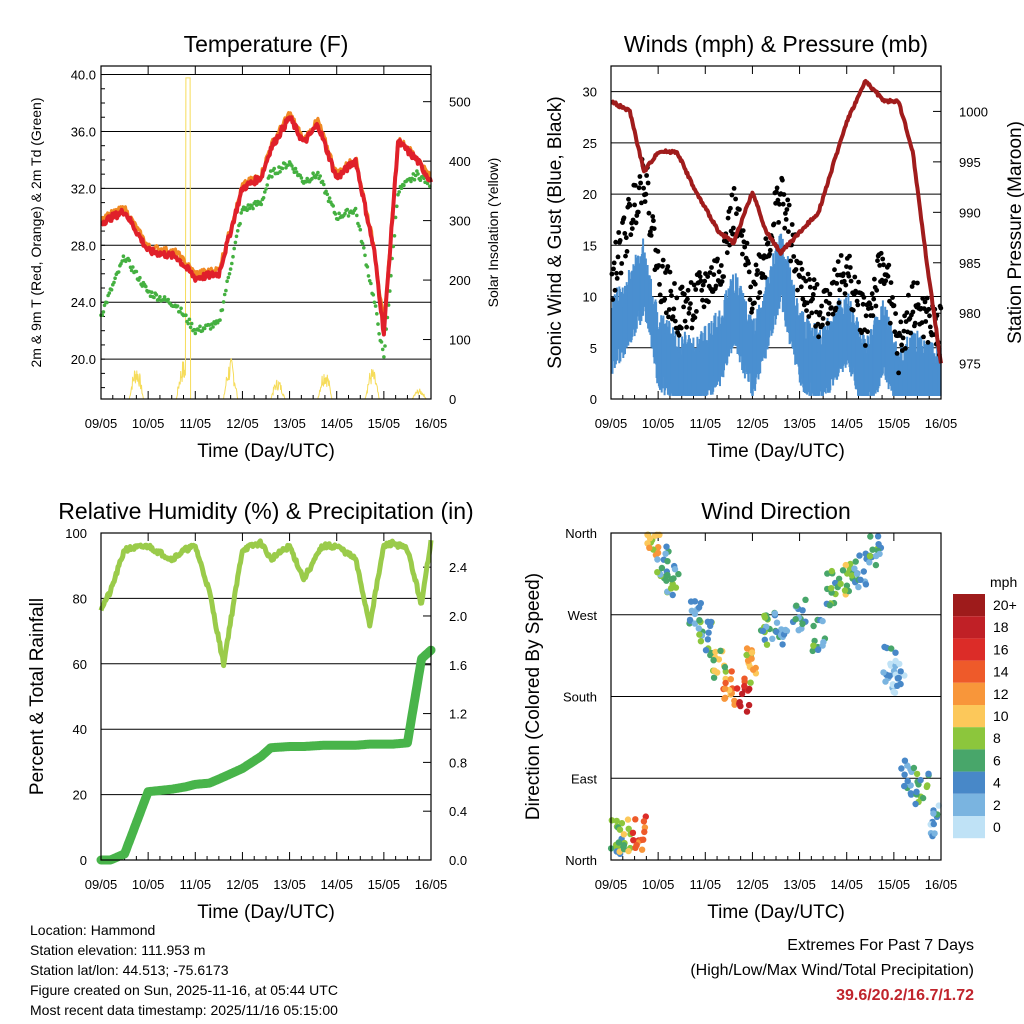  I want to click on legend-label: 18, so click(1001, 627).